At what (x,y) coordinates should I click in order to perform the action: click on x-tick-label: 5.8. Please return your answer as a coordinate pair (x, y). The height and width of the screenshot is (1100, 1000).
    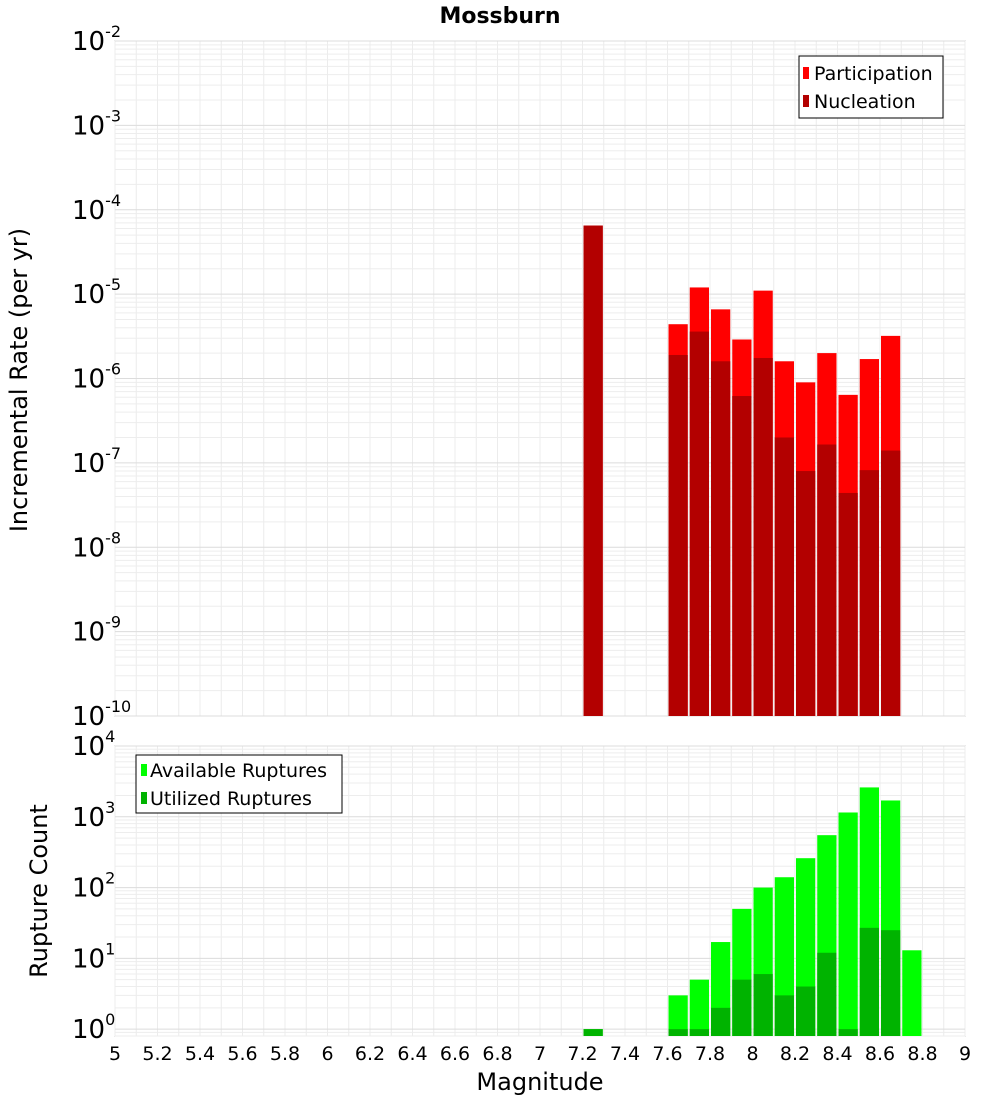
    Looking at the image, I should click on (285, 1054).